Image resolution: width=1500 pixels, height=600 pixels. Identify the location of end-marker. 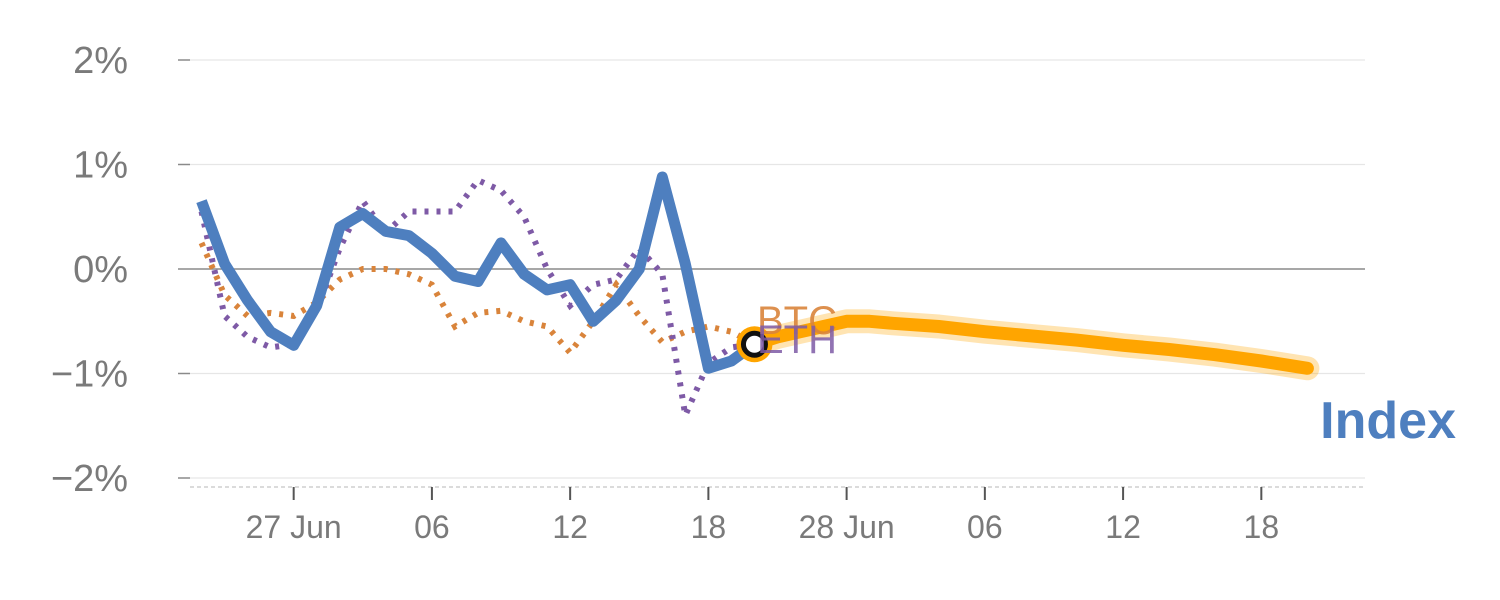
(754, 344).